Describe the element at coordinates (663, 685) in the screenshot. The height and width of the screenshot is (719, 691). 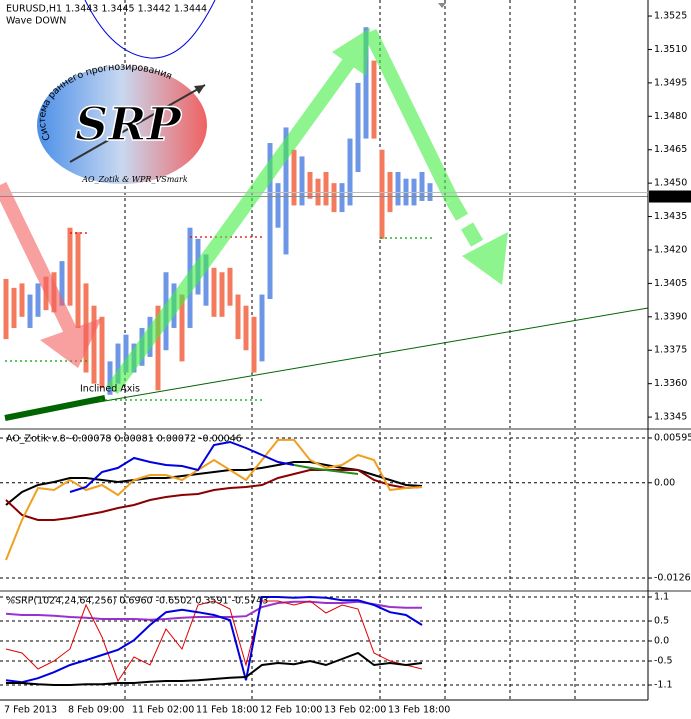
I see `y-tick-label: -1.1` at that location.